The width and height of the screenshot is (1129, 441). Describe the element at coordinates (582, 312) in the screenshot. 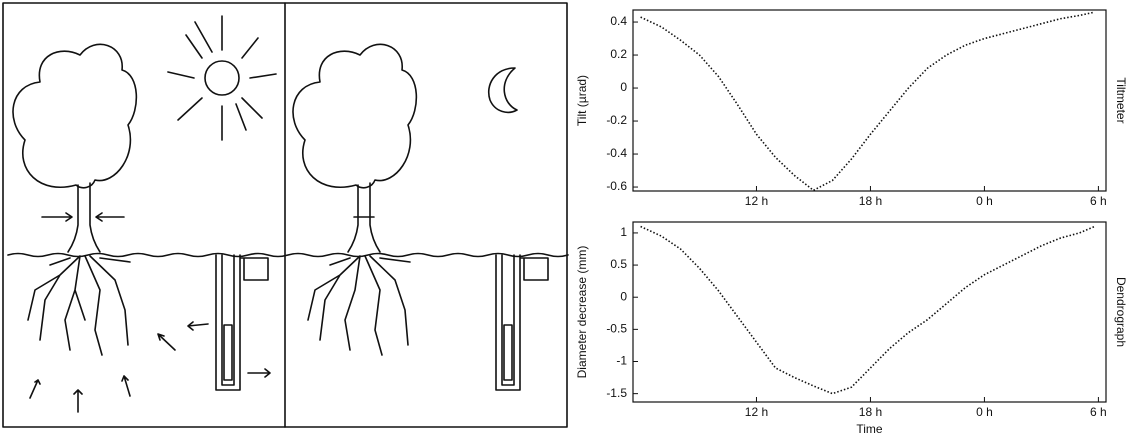

I see `y-axis-label: Diameter decrease (mm)` at that location.